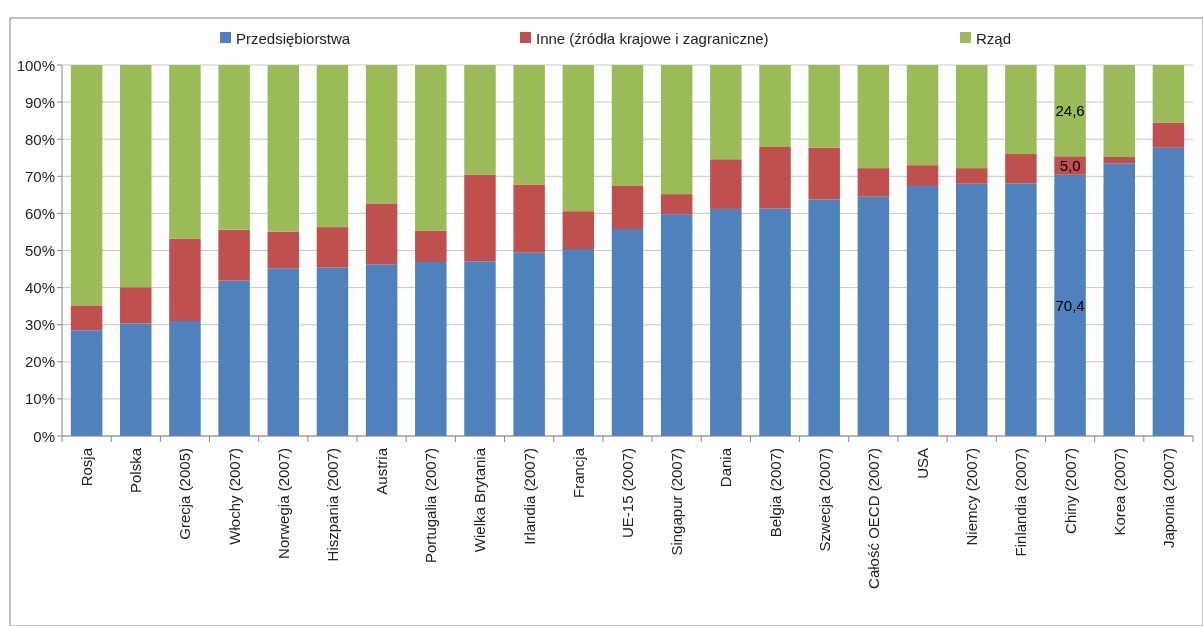 The image size is (1203, 626). I want to click on data-label: 5,0, so click(1070, 166).